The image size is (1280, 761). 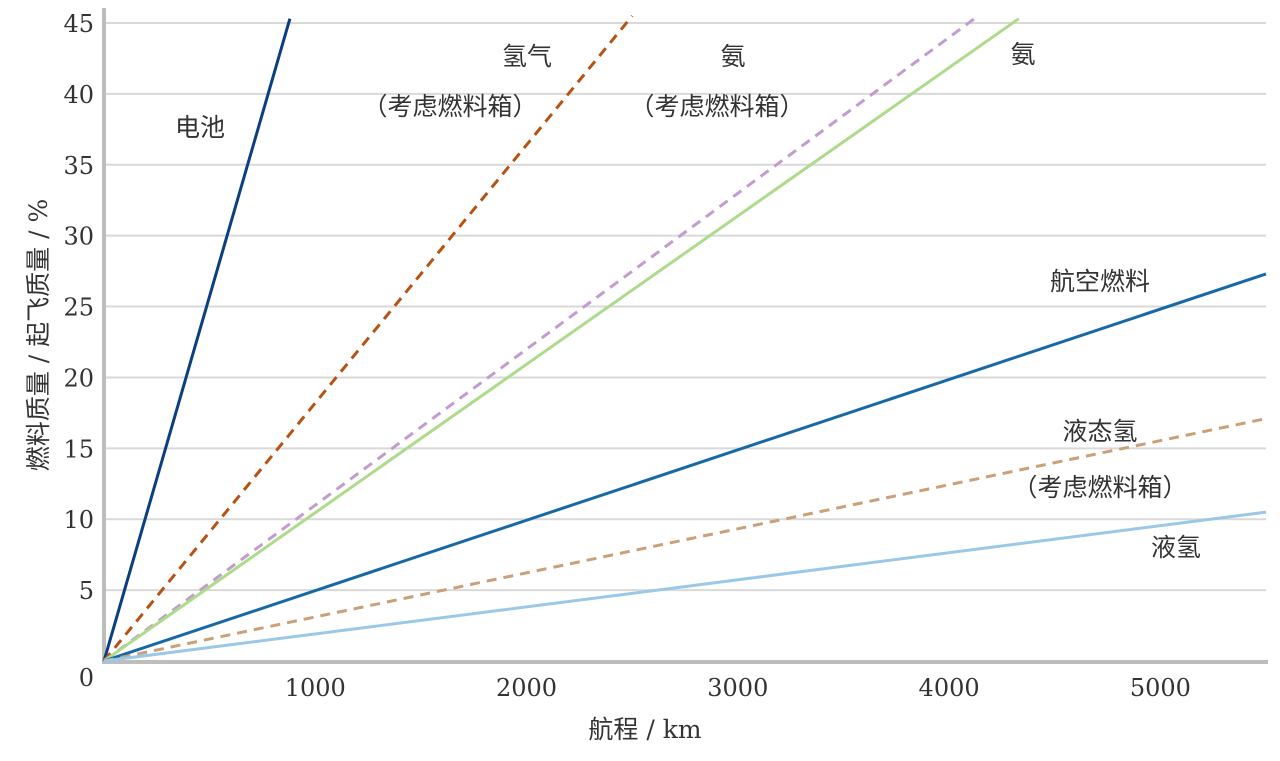 What do you see at coordinates (1099, 487) in the screenshot?
I see `series-note-5: （考虑燃料箱）` at bounding box center [1099, 487].